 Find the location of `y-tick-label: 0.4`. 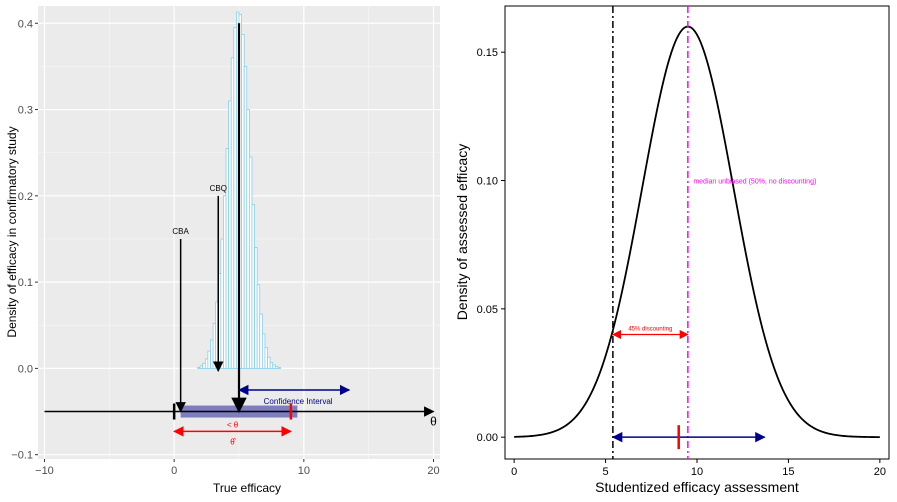

y-tick-label: 0.4 is located at coordinates (25, 24).